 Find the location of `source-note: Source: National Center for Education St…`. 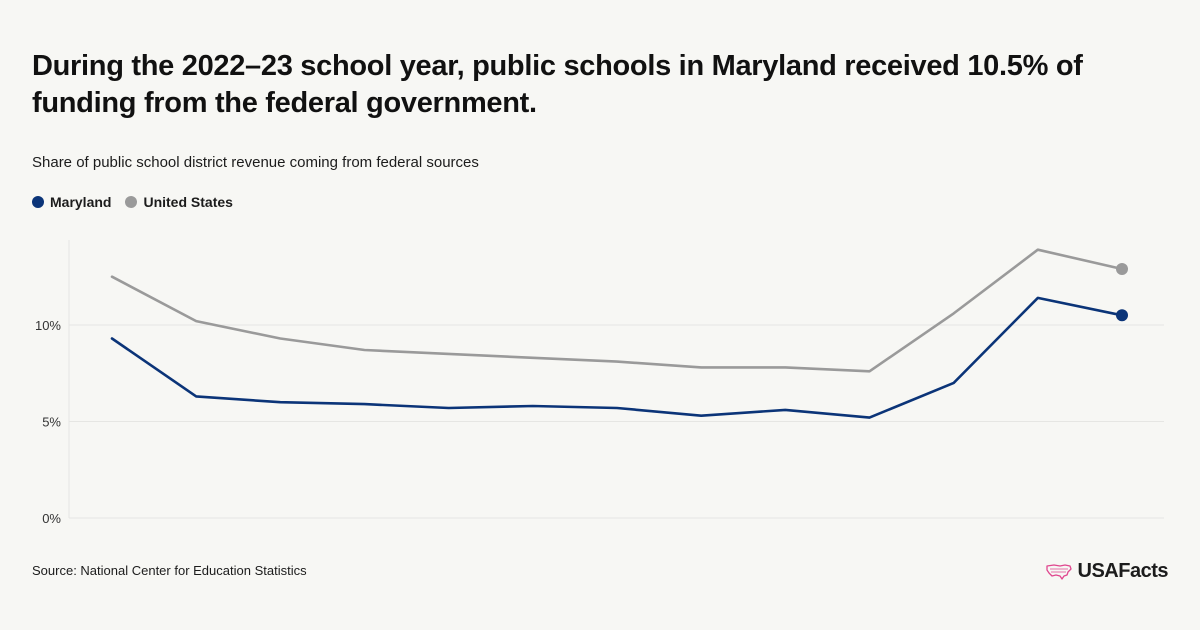

source-note: Source: National Center for Education St… is located at coordinates (169, 570).